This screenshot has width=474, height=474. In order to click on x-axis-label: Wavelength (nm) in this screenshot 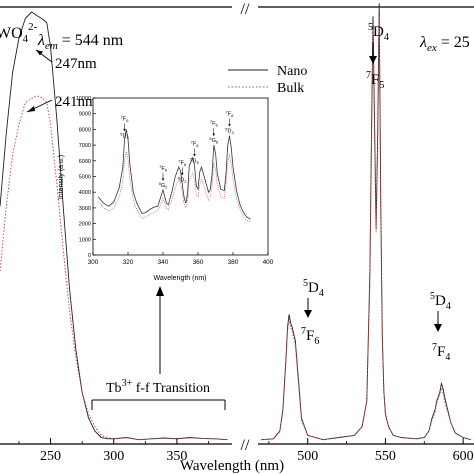, I will do `click(232, 466)`.